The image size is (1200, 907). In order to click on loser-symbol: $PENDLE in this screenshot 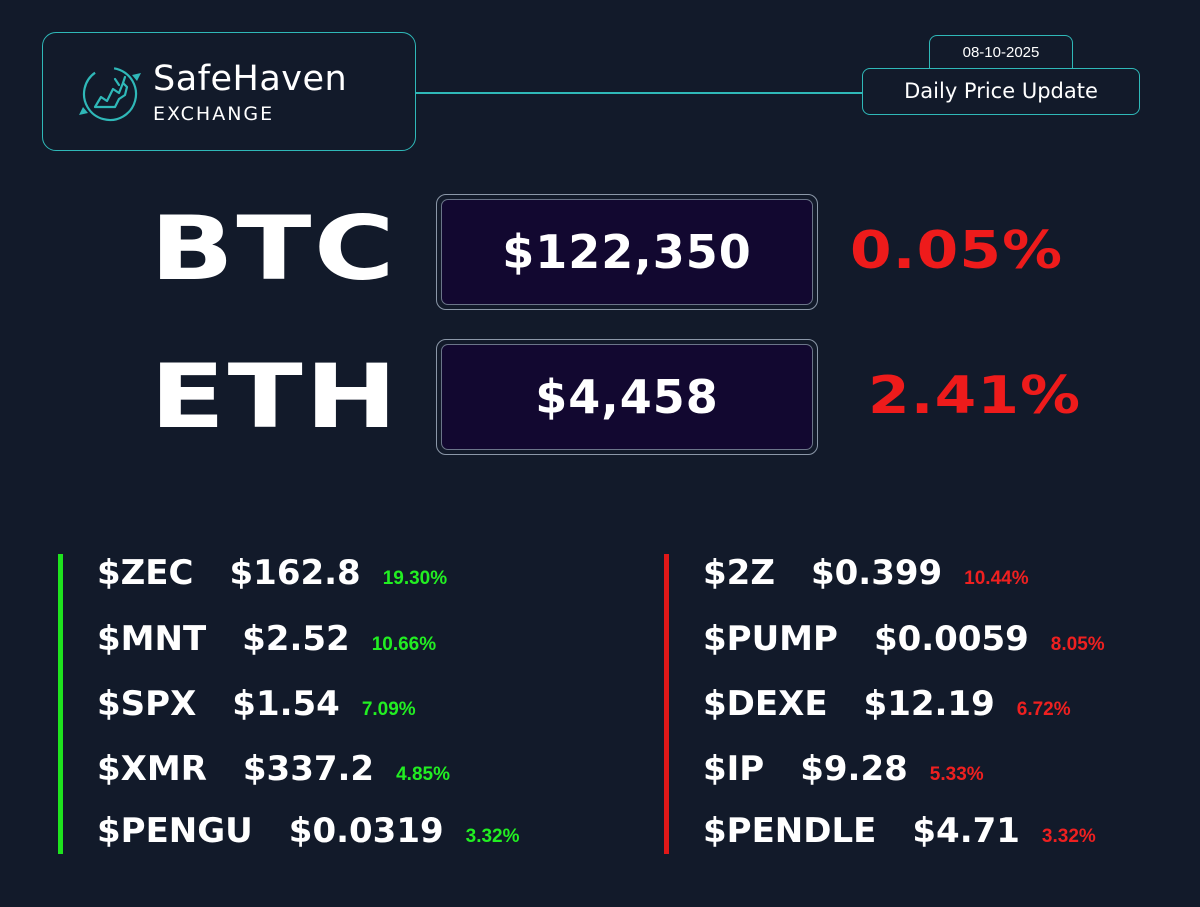, I will do `click(790, 831)`.